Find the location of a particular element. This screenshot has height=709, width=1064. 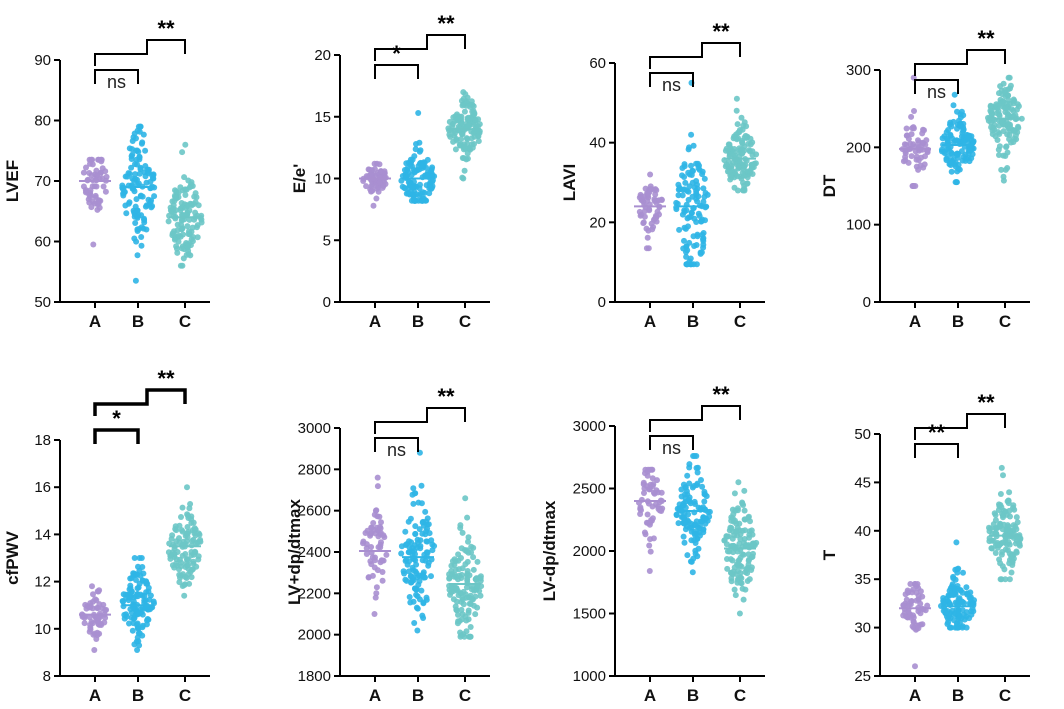

y-tick-label: 2800 is located at coordinates (314, 469).